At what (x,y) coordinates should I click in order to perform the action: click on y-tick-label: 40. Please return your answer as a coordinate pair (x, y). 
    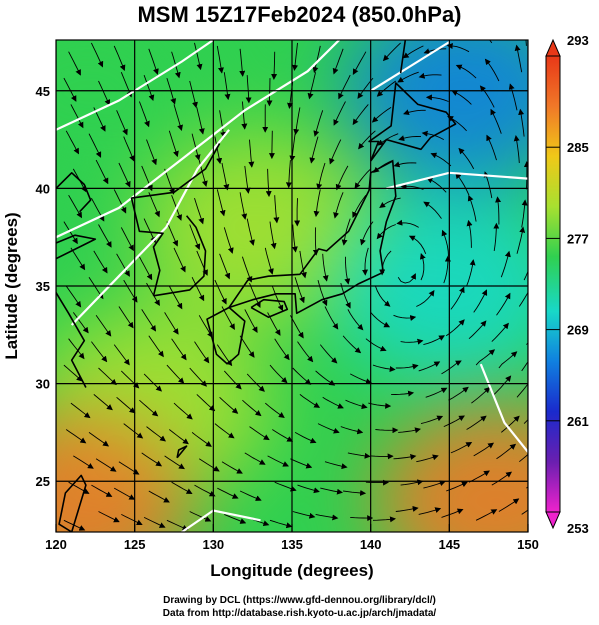
    Looking at the image, I should click on (43, 188).